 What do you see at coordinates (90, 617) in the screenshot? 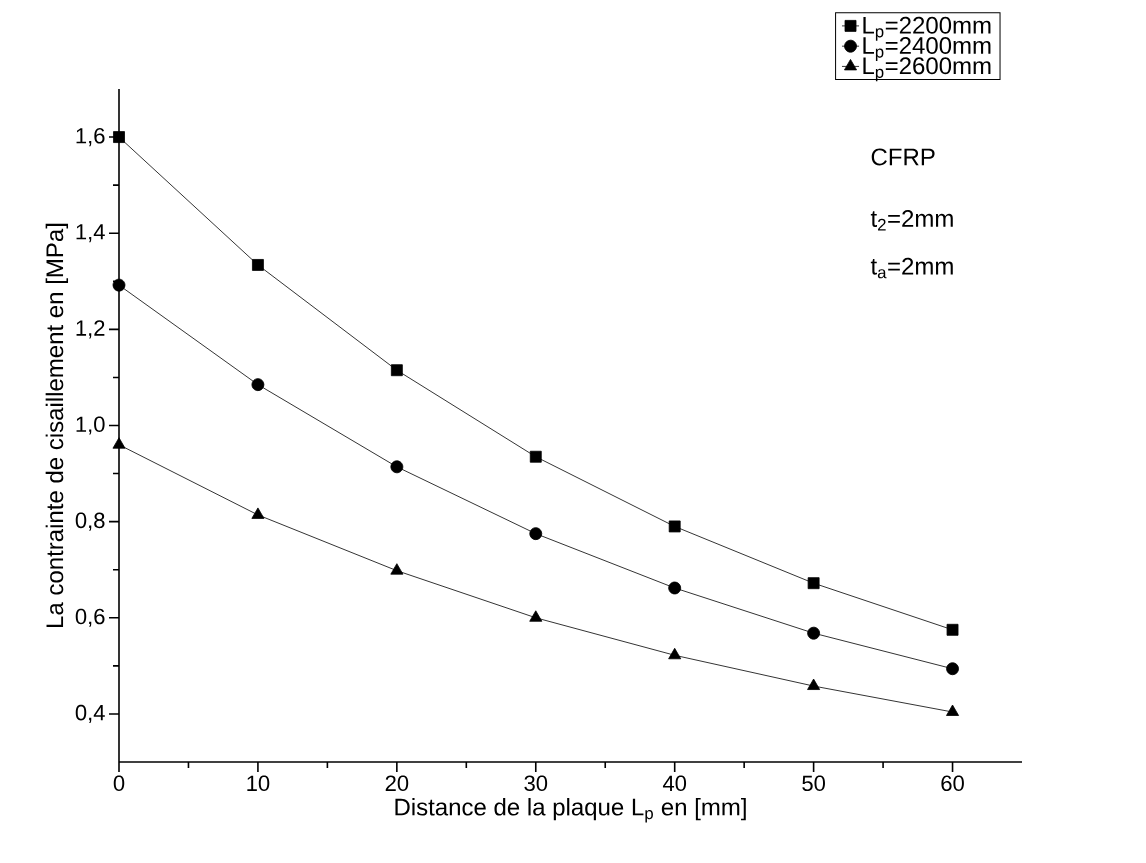
I see `y-tick-label: 0,6` at bounding box center [90, 617].